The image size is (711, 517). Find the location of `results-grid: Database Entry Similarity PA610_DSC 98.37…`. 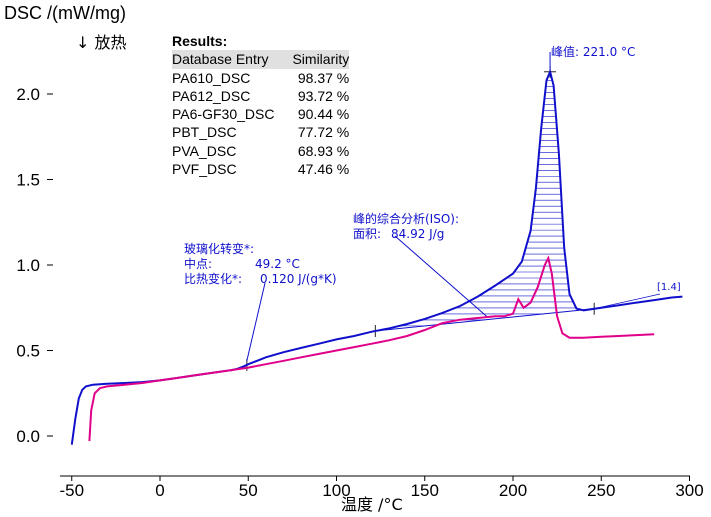

results-grid: Database Entry Similarity PA610_DSC 98.37… is located at coordinates (261, 114).